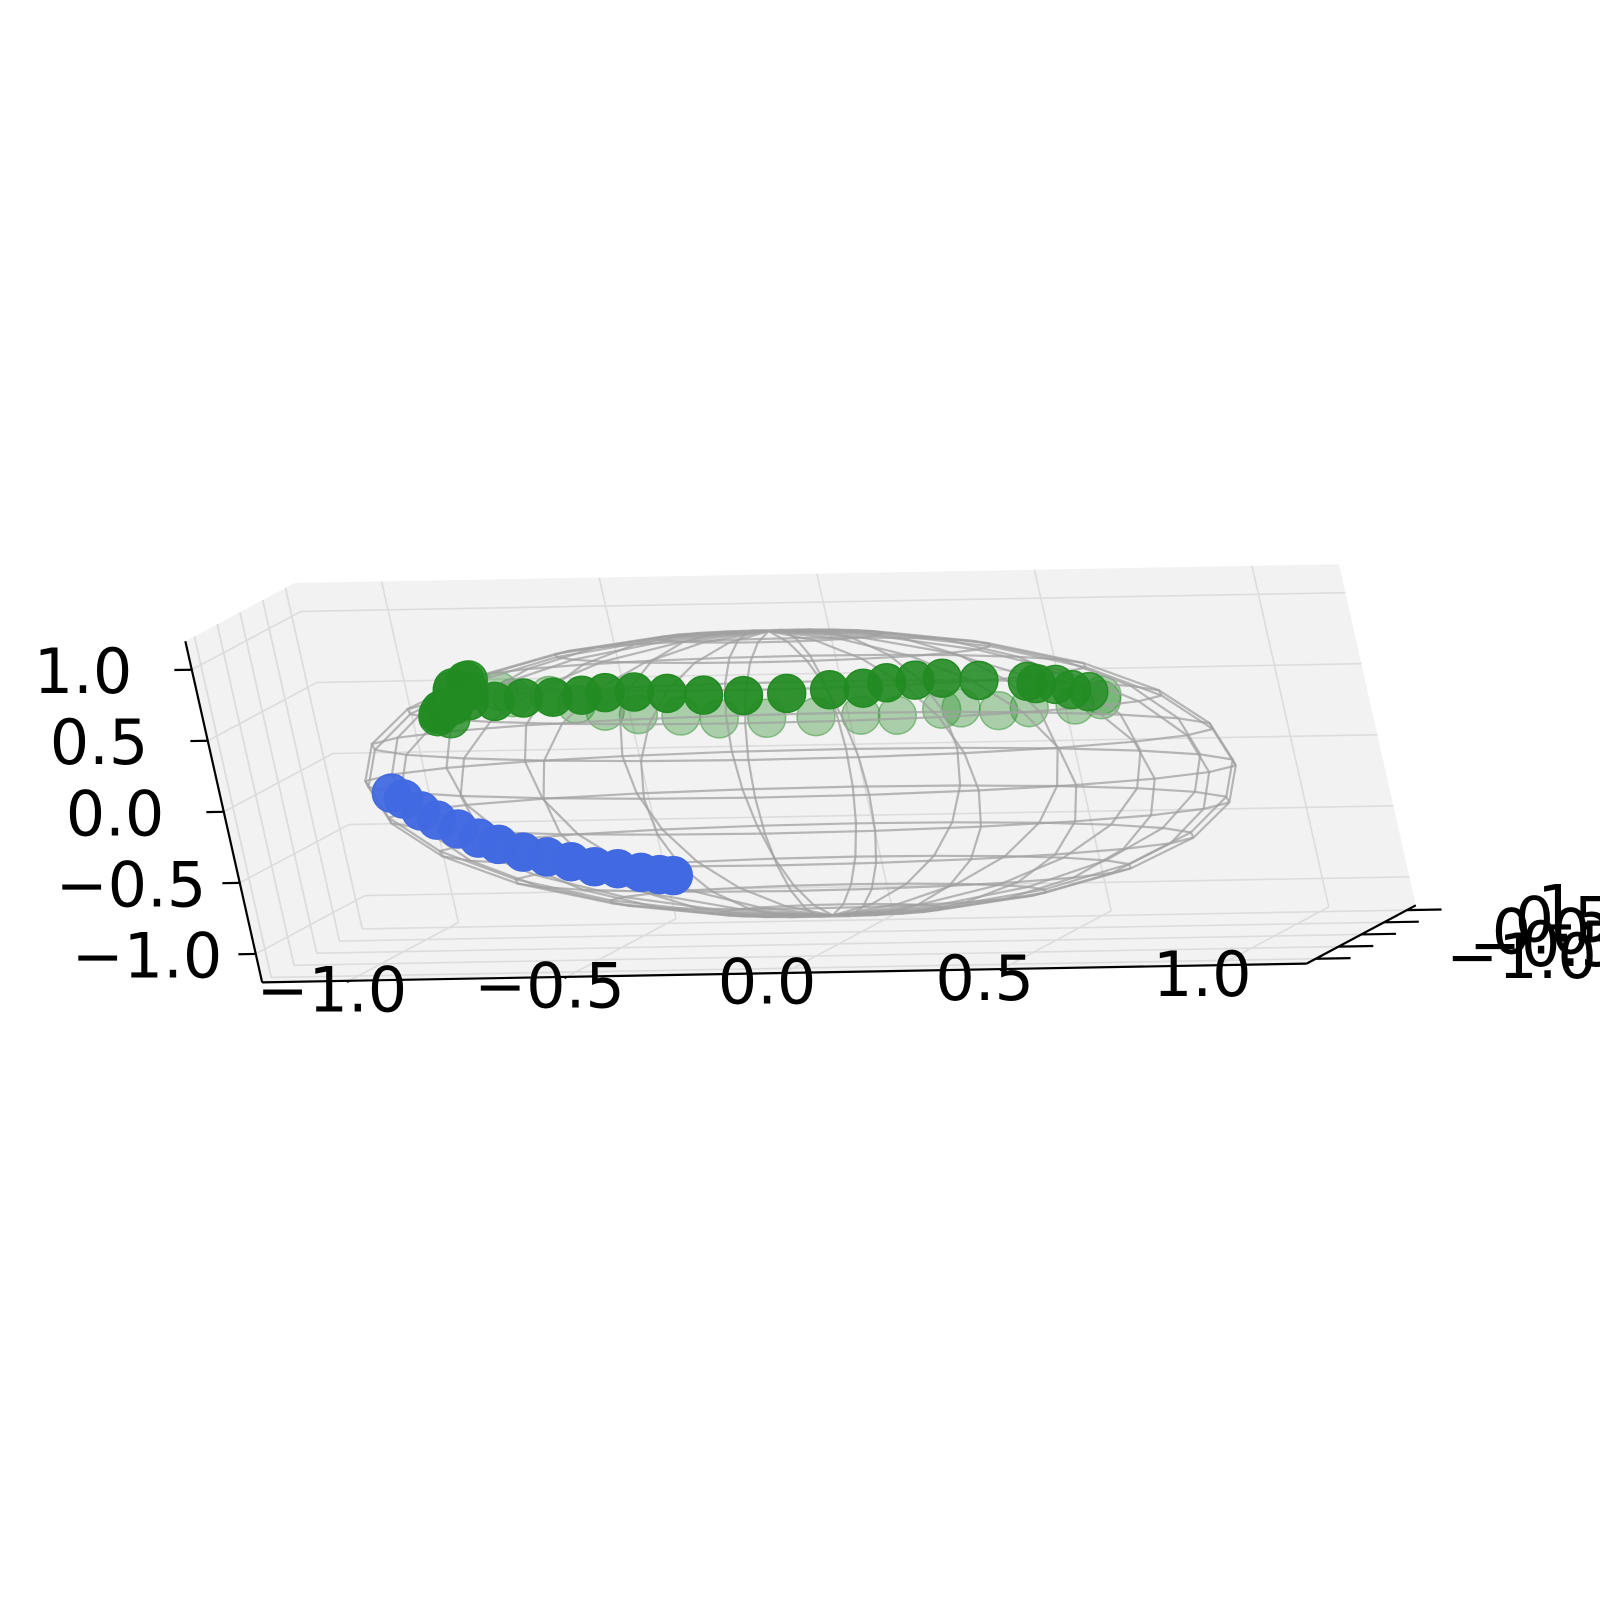  Describe the element at coordinates (147, 955) in the screenshot. I see `z-tick-label: −1.0` at that location.